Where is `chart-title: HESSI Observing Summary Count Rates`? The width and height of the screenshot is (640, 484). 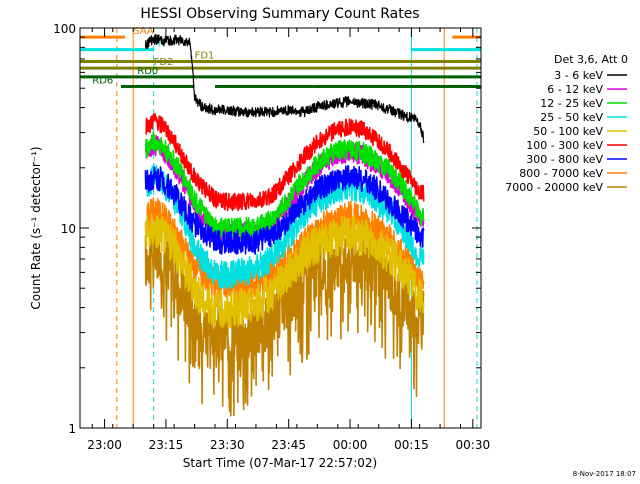
chart-title: HESSI Observing Summary Count Rates is located at coordinates (279, 14).